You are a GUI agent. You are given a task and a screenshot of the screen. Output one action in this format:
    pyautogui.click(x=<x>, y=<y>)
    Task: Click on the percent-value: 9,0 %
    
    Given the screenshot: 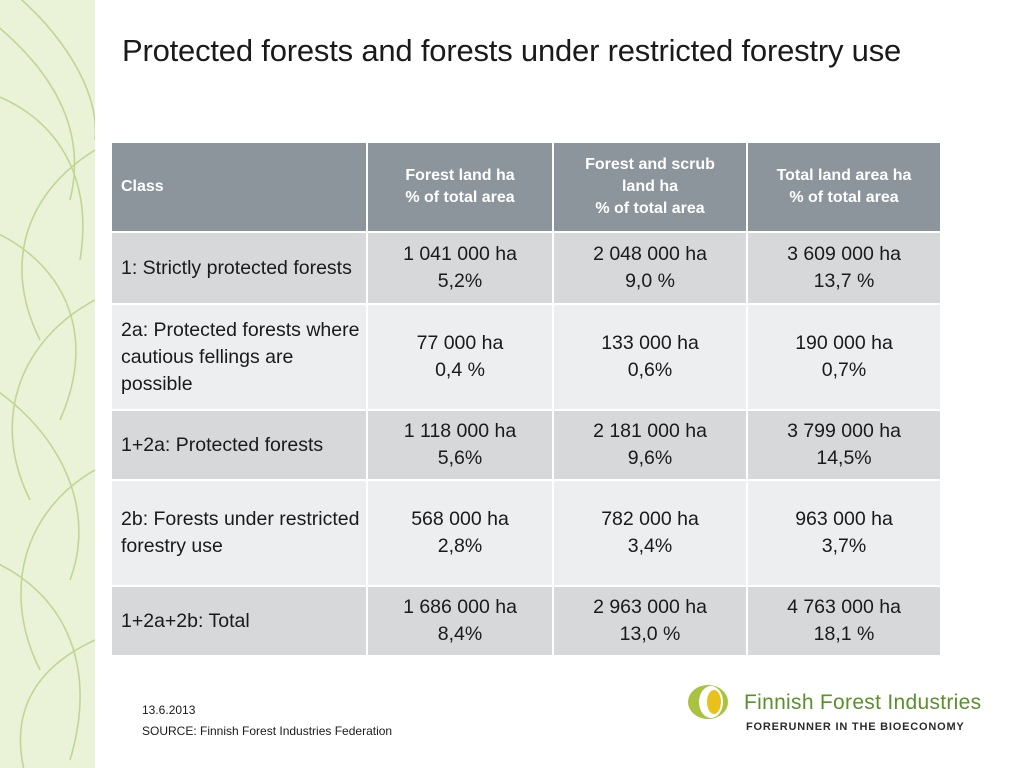 What is the action you would take?
    pyautogui.click(x=650, y=281)
    